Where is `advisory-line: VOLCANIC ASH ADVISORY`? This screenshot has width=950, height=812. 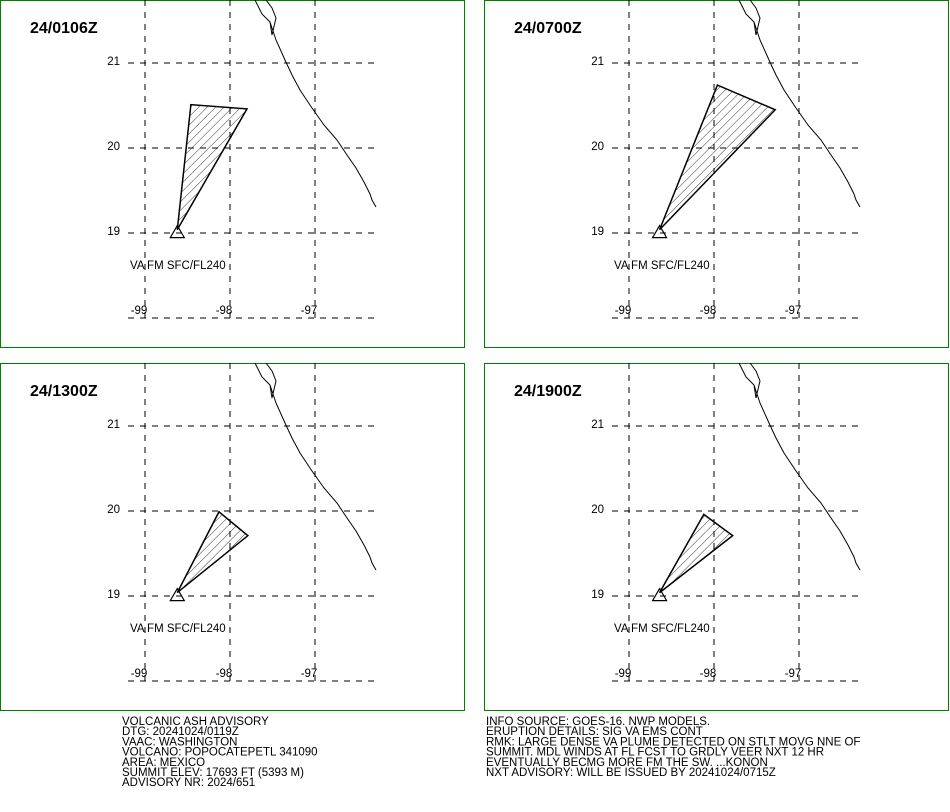 advisory-line: VOLCANIC ASH ADVISORY is located at coordinates (195, 722).